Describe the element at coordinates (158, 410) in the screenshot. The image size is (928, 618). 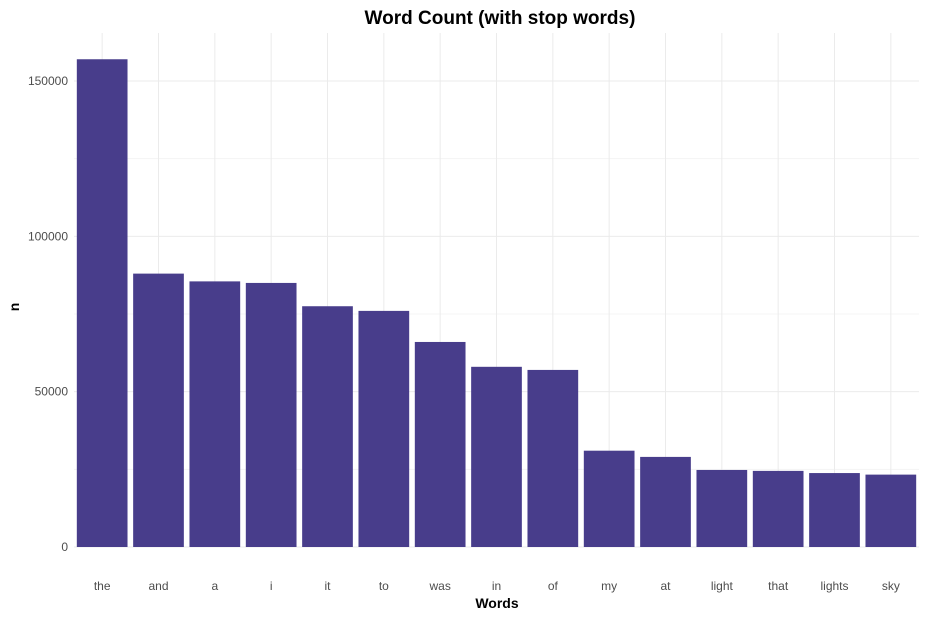
I see `bar-and` at that location.